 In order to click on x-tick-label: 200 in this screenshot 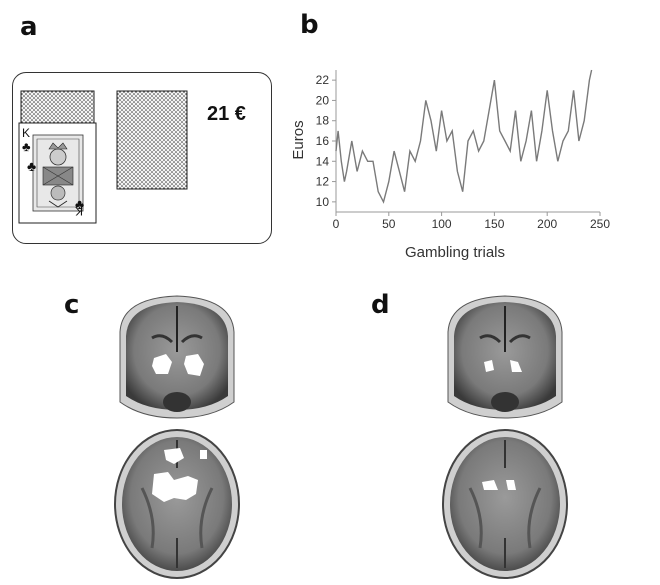, I will do `click(547, 224)`.